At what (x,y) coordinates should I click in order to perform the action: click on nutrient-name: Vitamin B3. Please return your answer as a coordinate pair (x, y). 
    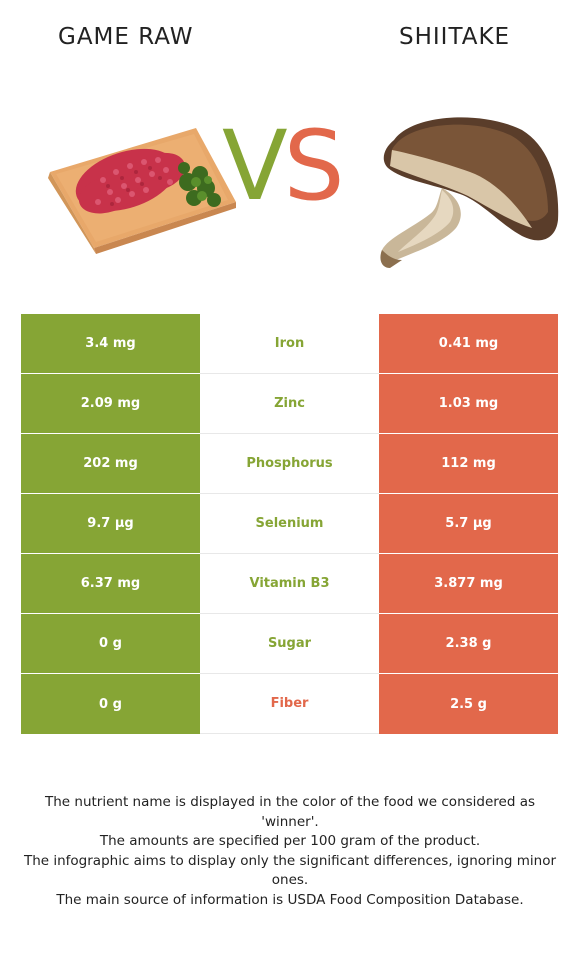
    Looking at the image, I should click on (289, 584).